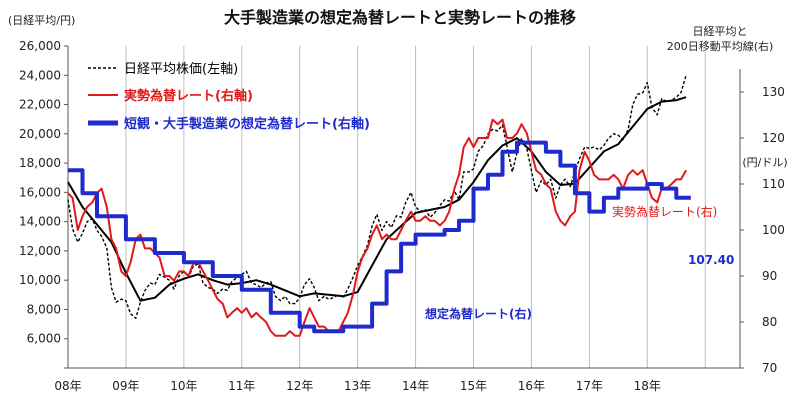 The height and width of the screenshot is (406, 800). I want to click on left-tick-label-4: 18,000, so click(40, 163).